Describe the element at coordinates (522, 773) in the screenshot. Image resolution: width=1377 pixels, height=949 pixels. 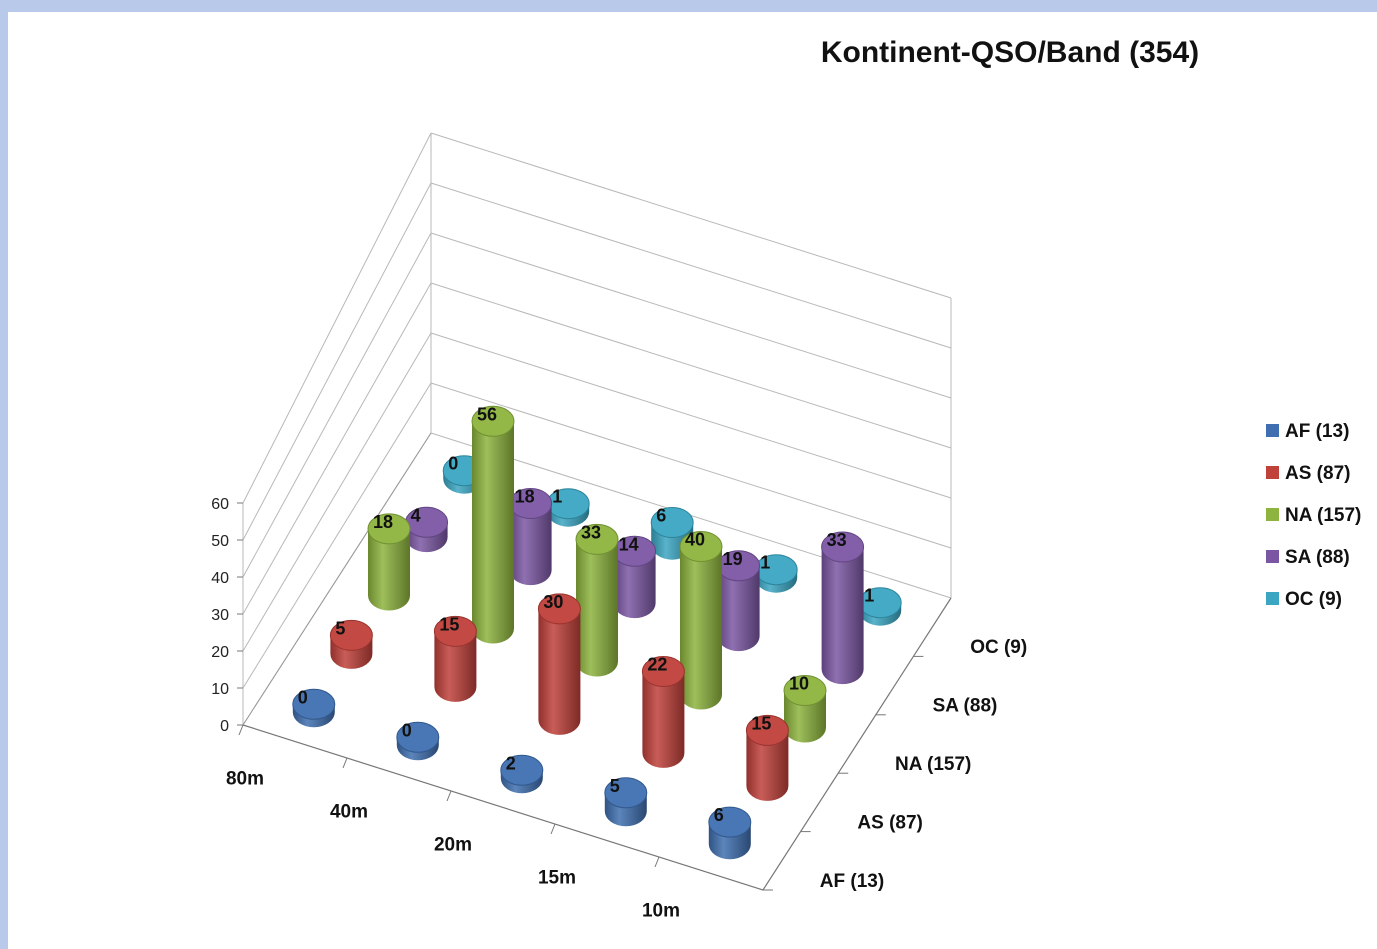
I see `bar-cylinder: 2` at that location.